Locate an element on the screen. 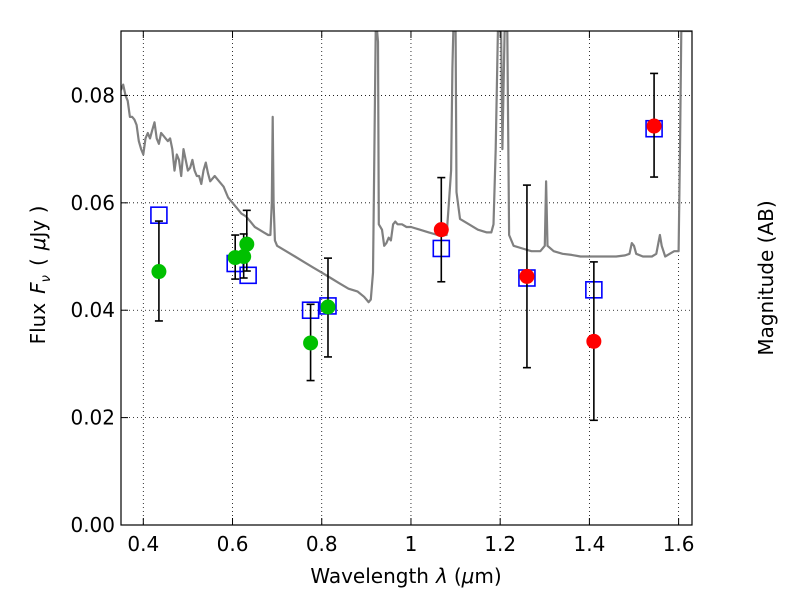 This screenshot has height=600, width=800. x-axis-label-unit-open: ( is located at coordinates (458, 576).